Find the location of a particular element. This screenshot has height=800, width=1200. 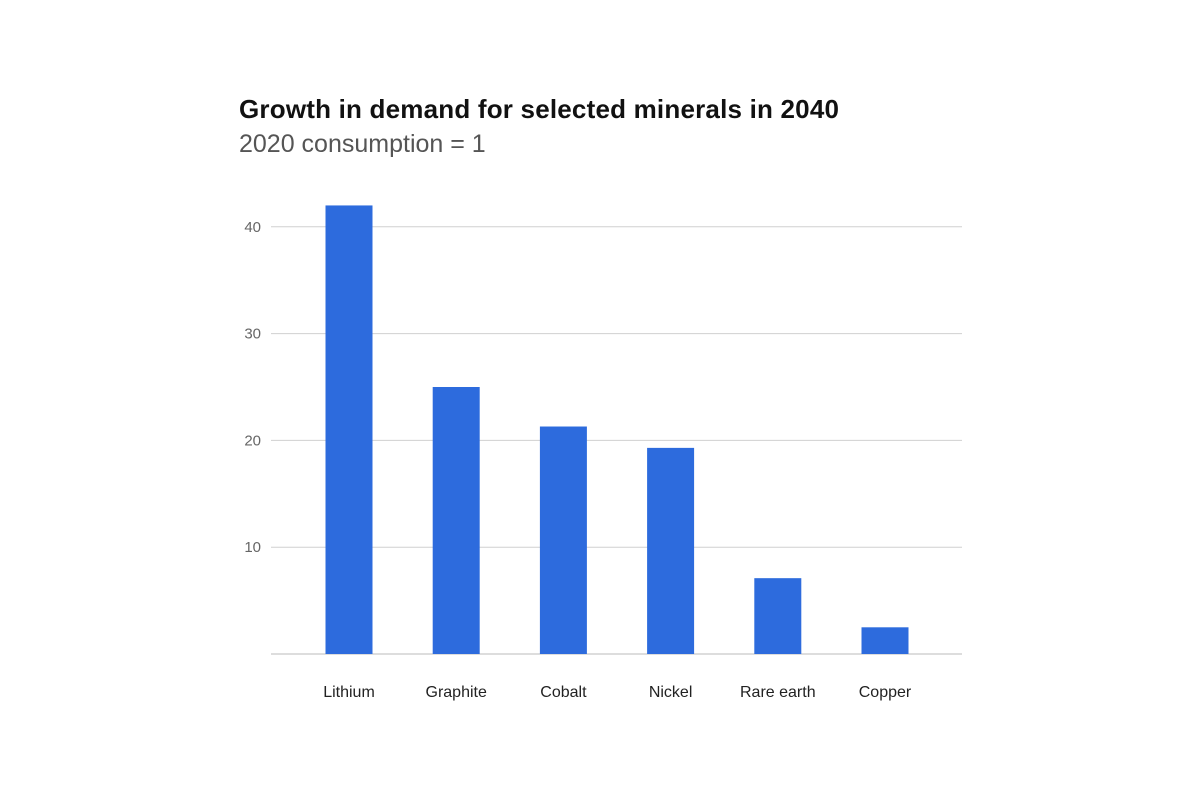

y-tick-label-10: 10 is located at coordinates (252, 547).